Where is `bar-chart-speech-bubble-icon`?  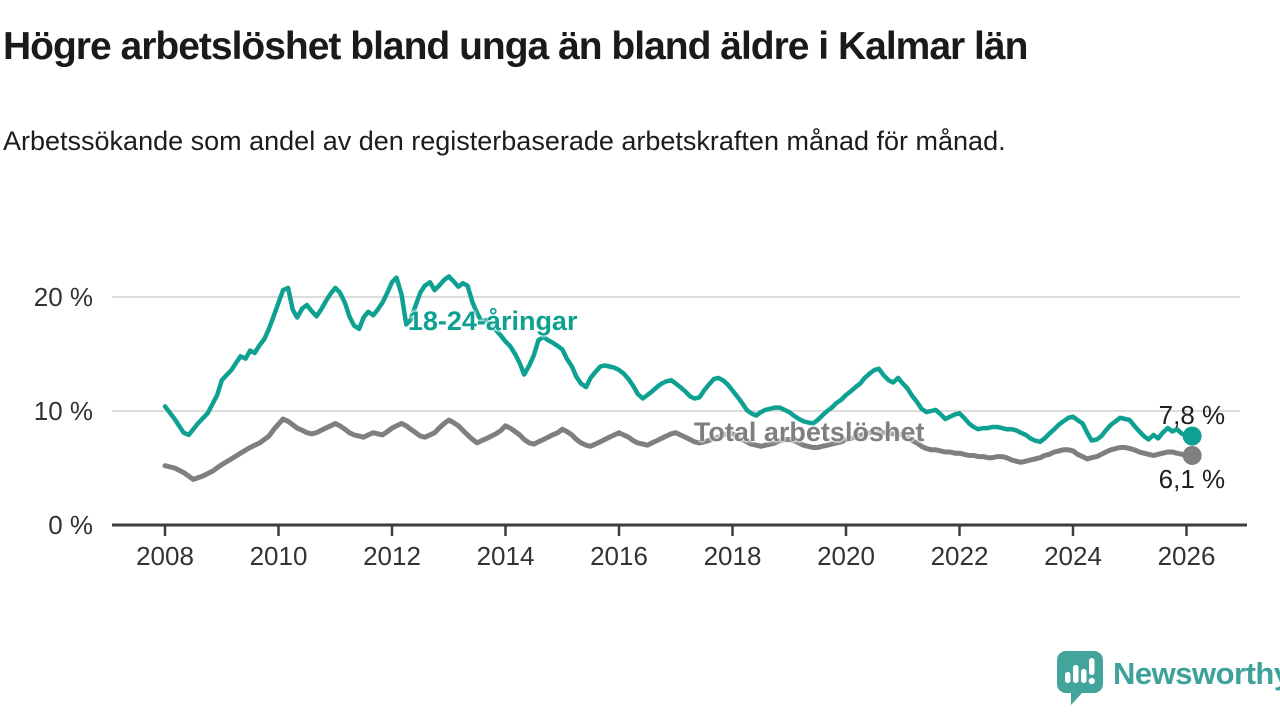
bar-chart-speech-bubble-icon is located at coordinates (1080, 680).